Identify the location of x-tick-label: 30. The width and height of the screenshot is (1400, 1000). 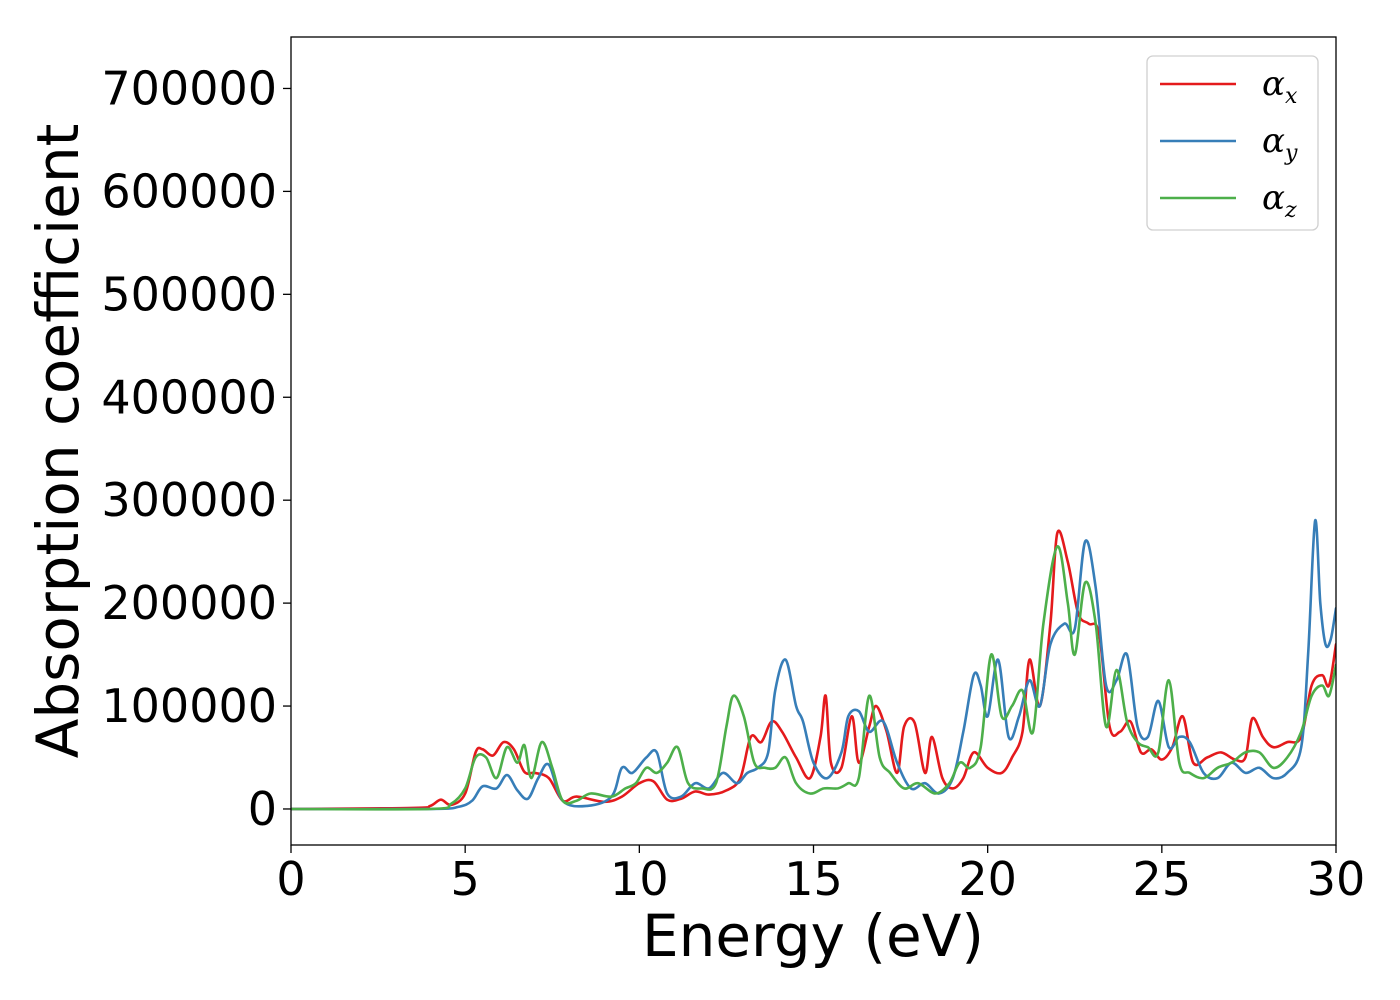
(1336, 879).